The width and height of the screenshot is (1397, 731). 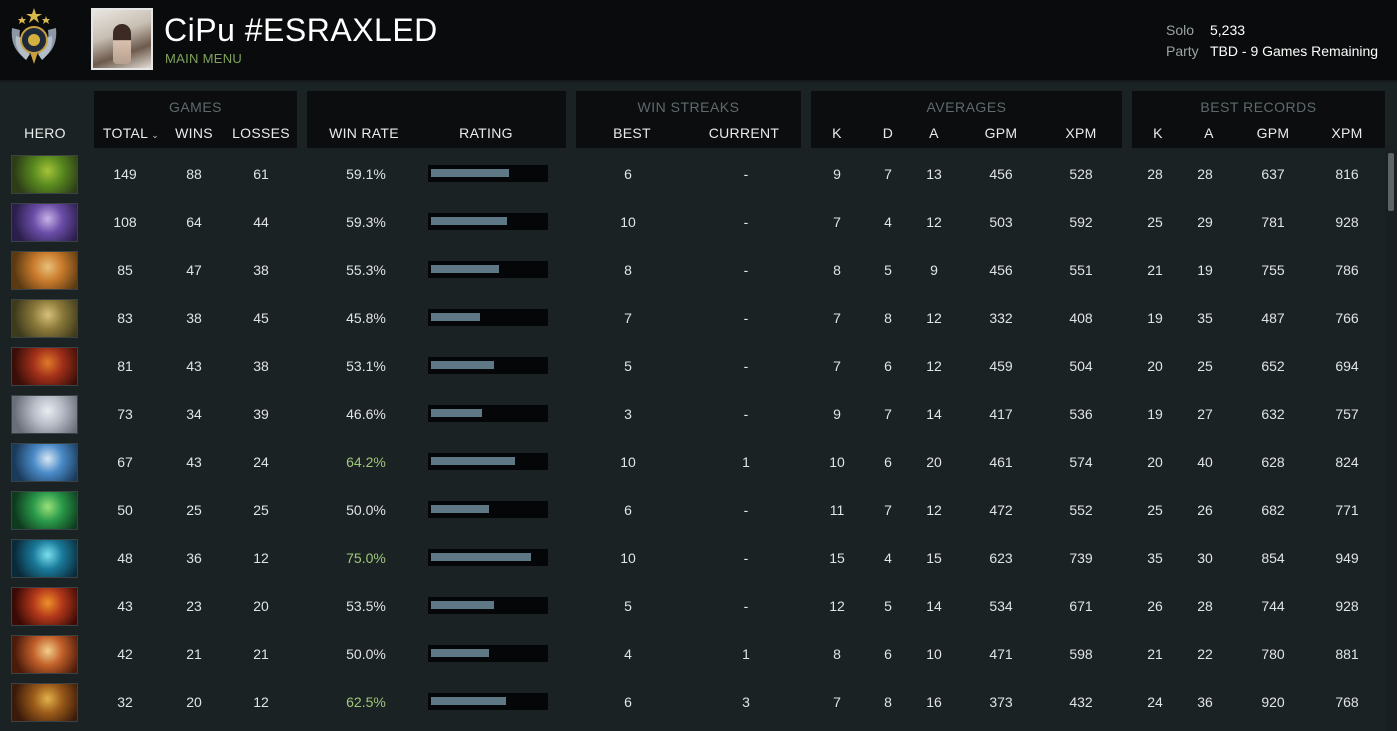 I want to click on table-row: 50 25 25 50.0% 6 - 11 7 12 472 552 25 26 682 771, so click(x=692, y=510).